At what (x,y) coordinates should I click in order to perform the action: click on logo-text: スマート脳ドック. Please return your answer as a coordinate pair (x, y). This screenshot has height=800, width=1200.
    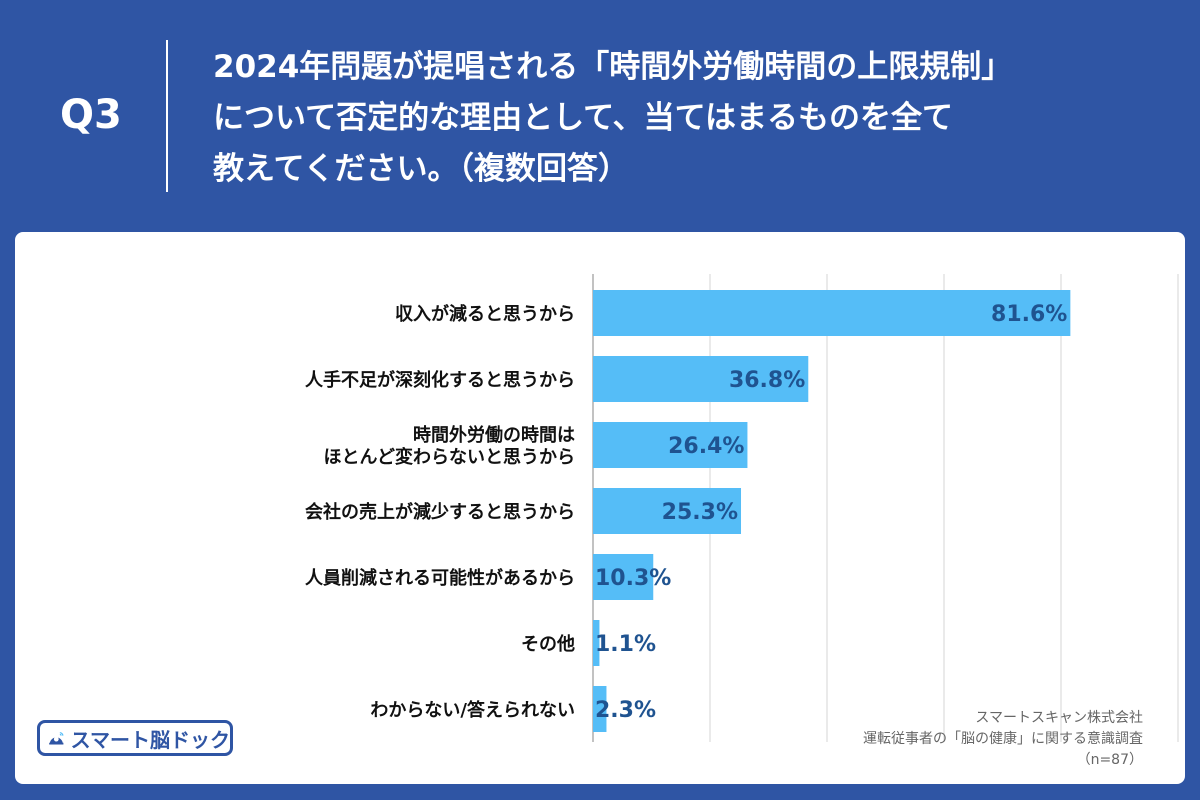
    Looking at the image, I should click on (150, 739).